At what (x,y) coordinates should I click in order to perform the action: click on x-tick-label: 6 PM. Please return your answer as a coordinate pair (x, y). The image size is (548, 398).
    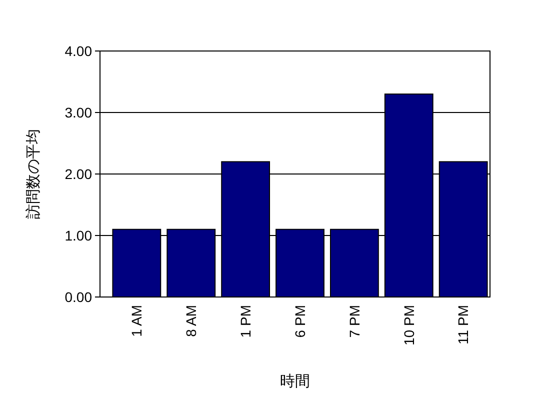
    Looking at the image, I should click on (300, 321).